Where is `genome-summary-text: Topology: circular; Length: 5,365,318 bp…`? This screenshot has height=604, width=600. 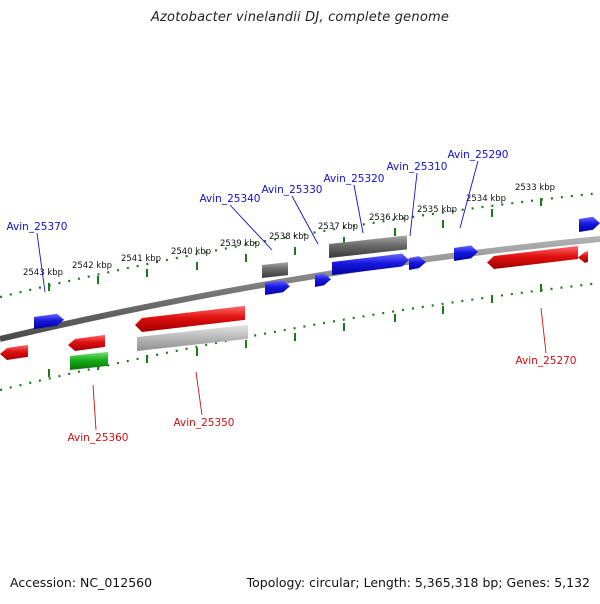 genome-summary-text: Topology: circular; Length: 5,365,318 bp… is located at coordinates (418, 582).